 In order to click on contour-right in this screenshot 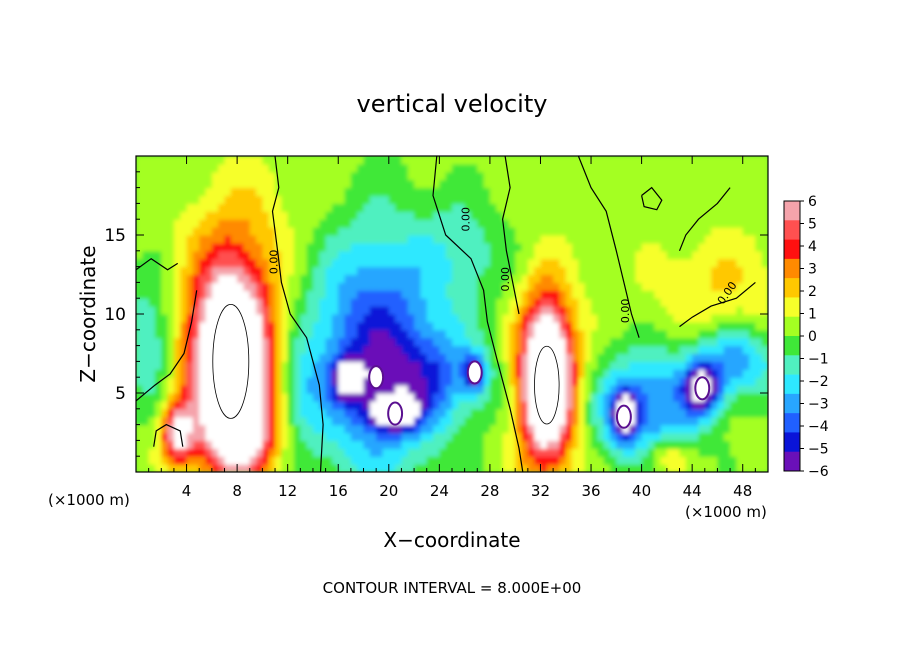, I will do `click(608, 247)`.